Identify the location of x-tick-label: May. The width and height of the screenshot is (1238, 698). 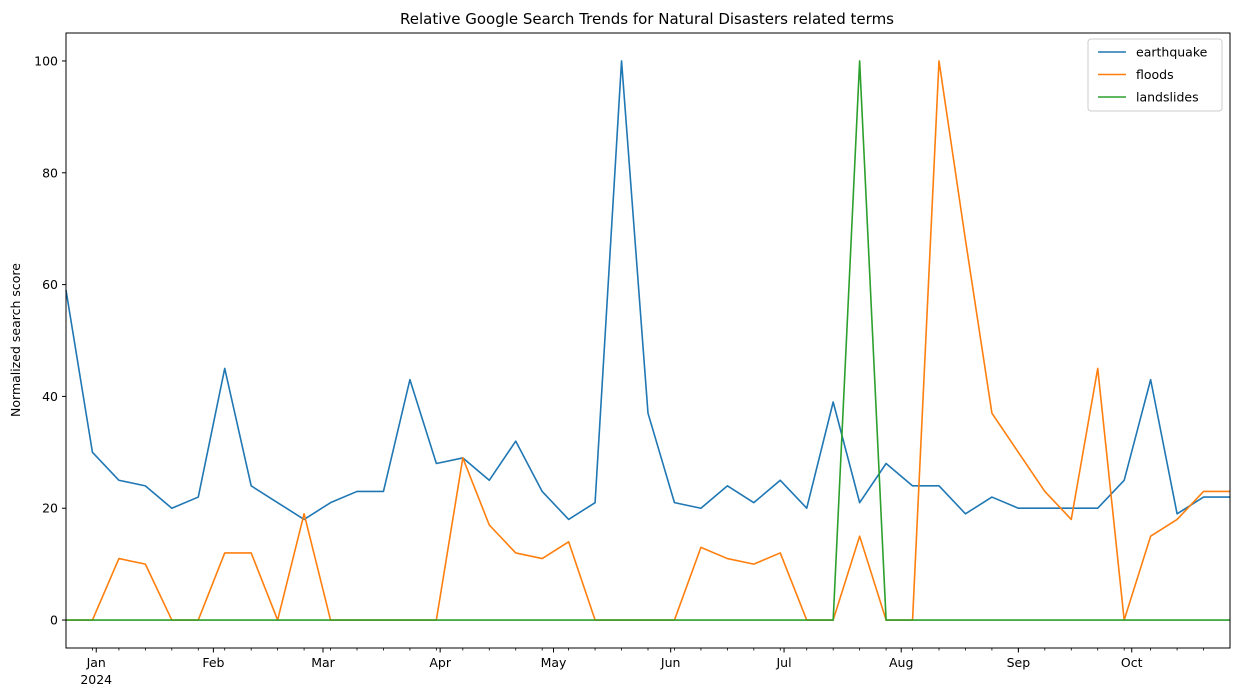
(554, 662).